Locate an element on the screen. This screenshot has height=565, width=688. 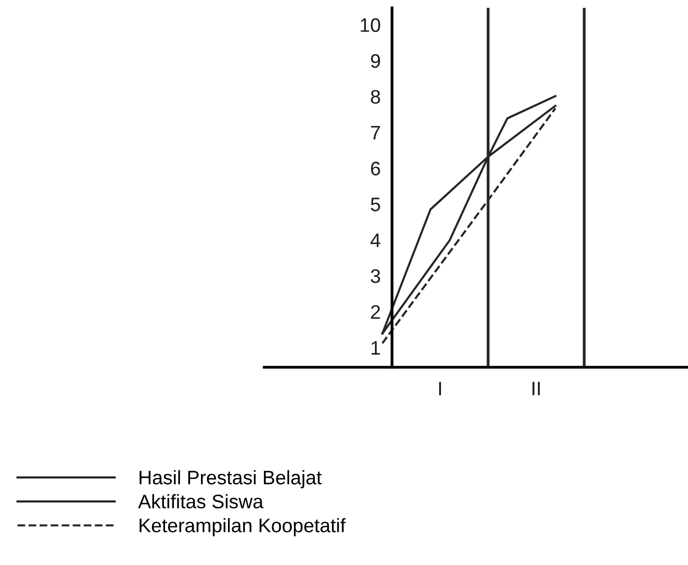
legend-label: Hasil Prestasi Belajat is located at coordinates (231, 479).